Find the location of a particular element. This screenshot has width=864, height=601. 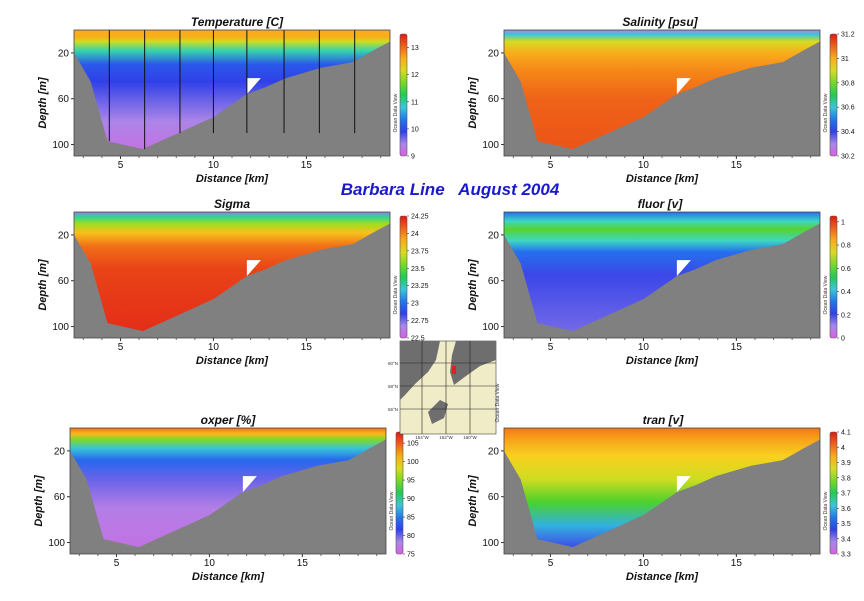

oxper-ytick-label: 20 is located at coordinates (60, 451).